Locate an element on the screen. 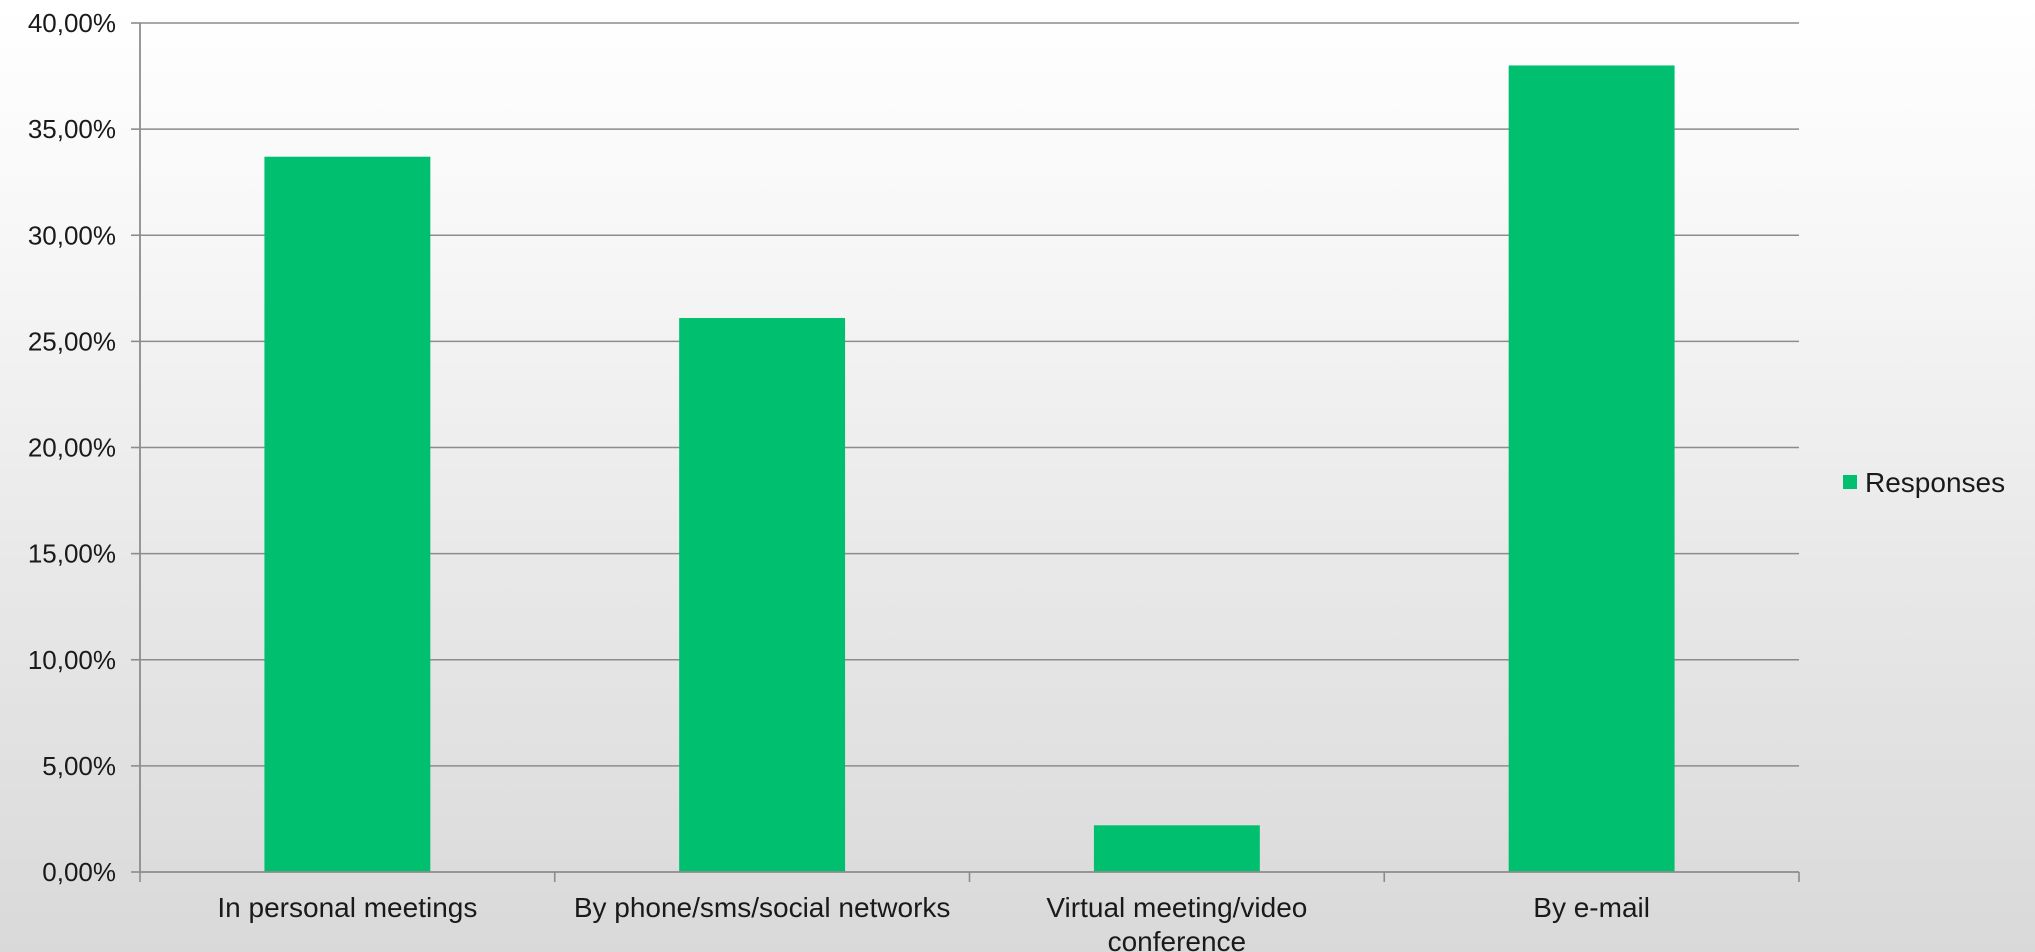 The width and height of the screenshot is (2035, 952). x-category-label: In personal meetings is located at coordinates (347, 907).